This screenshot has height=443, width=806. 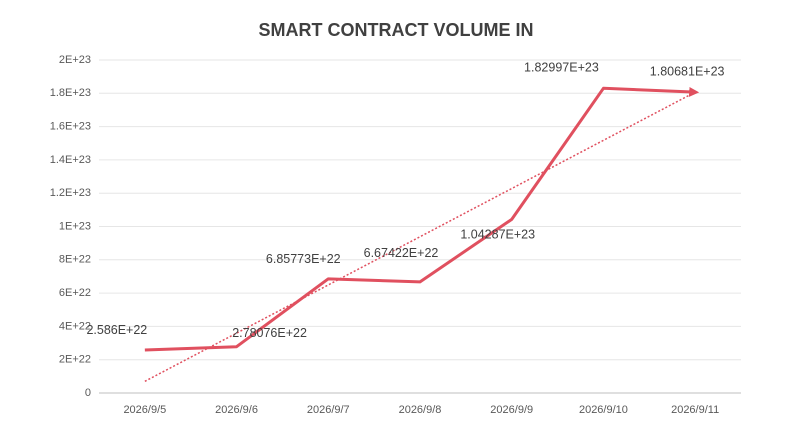 I want to click on chart-title: SMART CONTRACT VOLUME IN, so click(x=396, y=30).